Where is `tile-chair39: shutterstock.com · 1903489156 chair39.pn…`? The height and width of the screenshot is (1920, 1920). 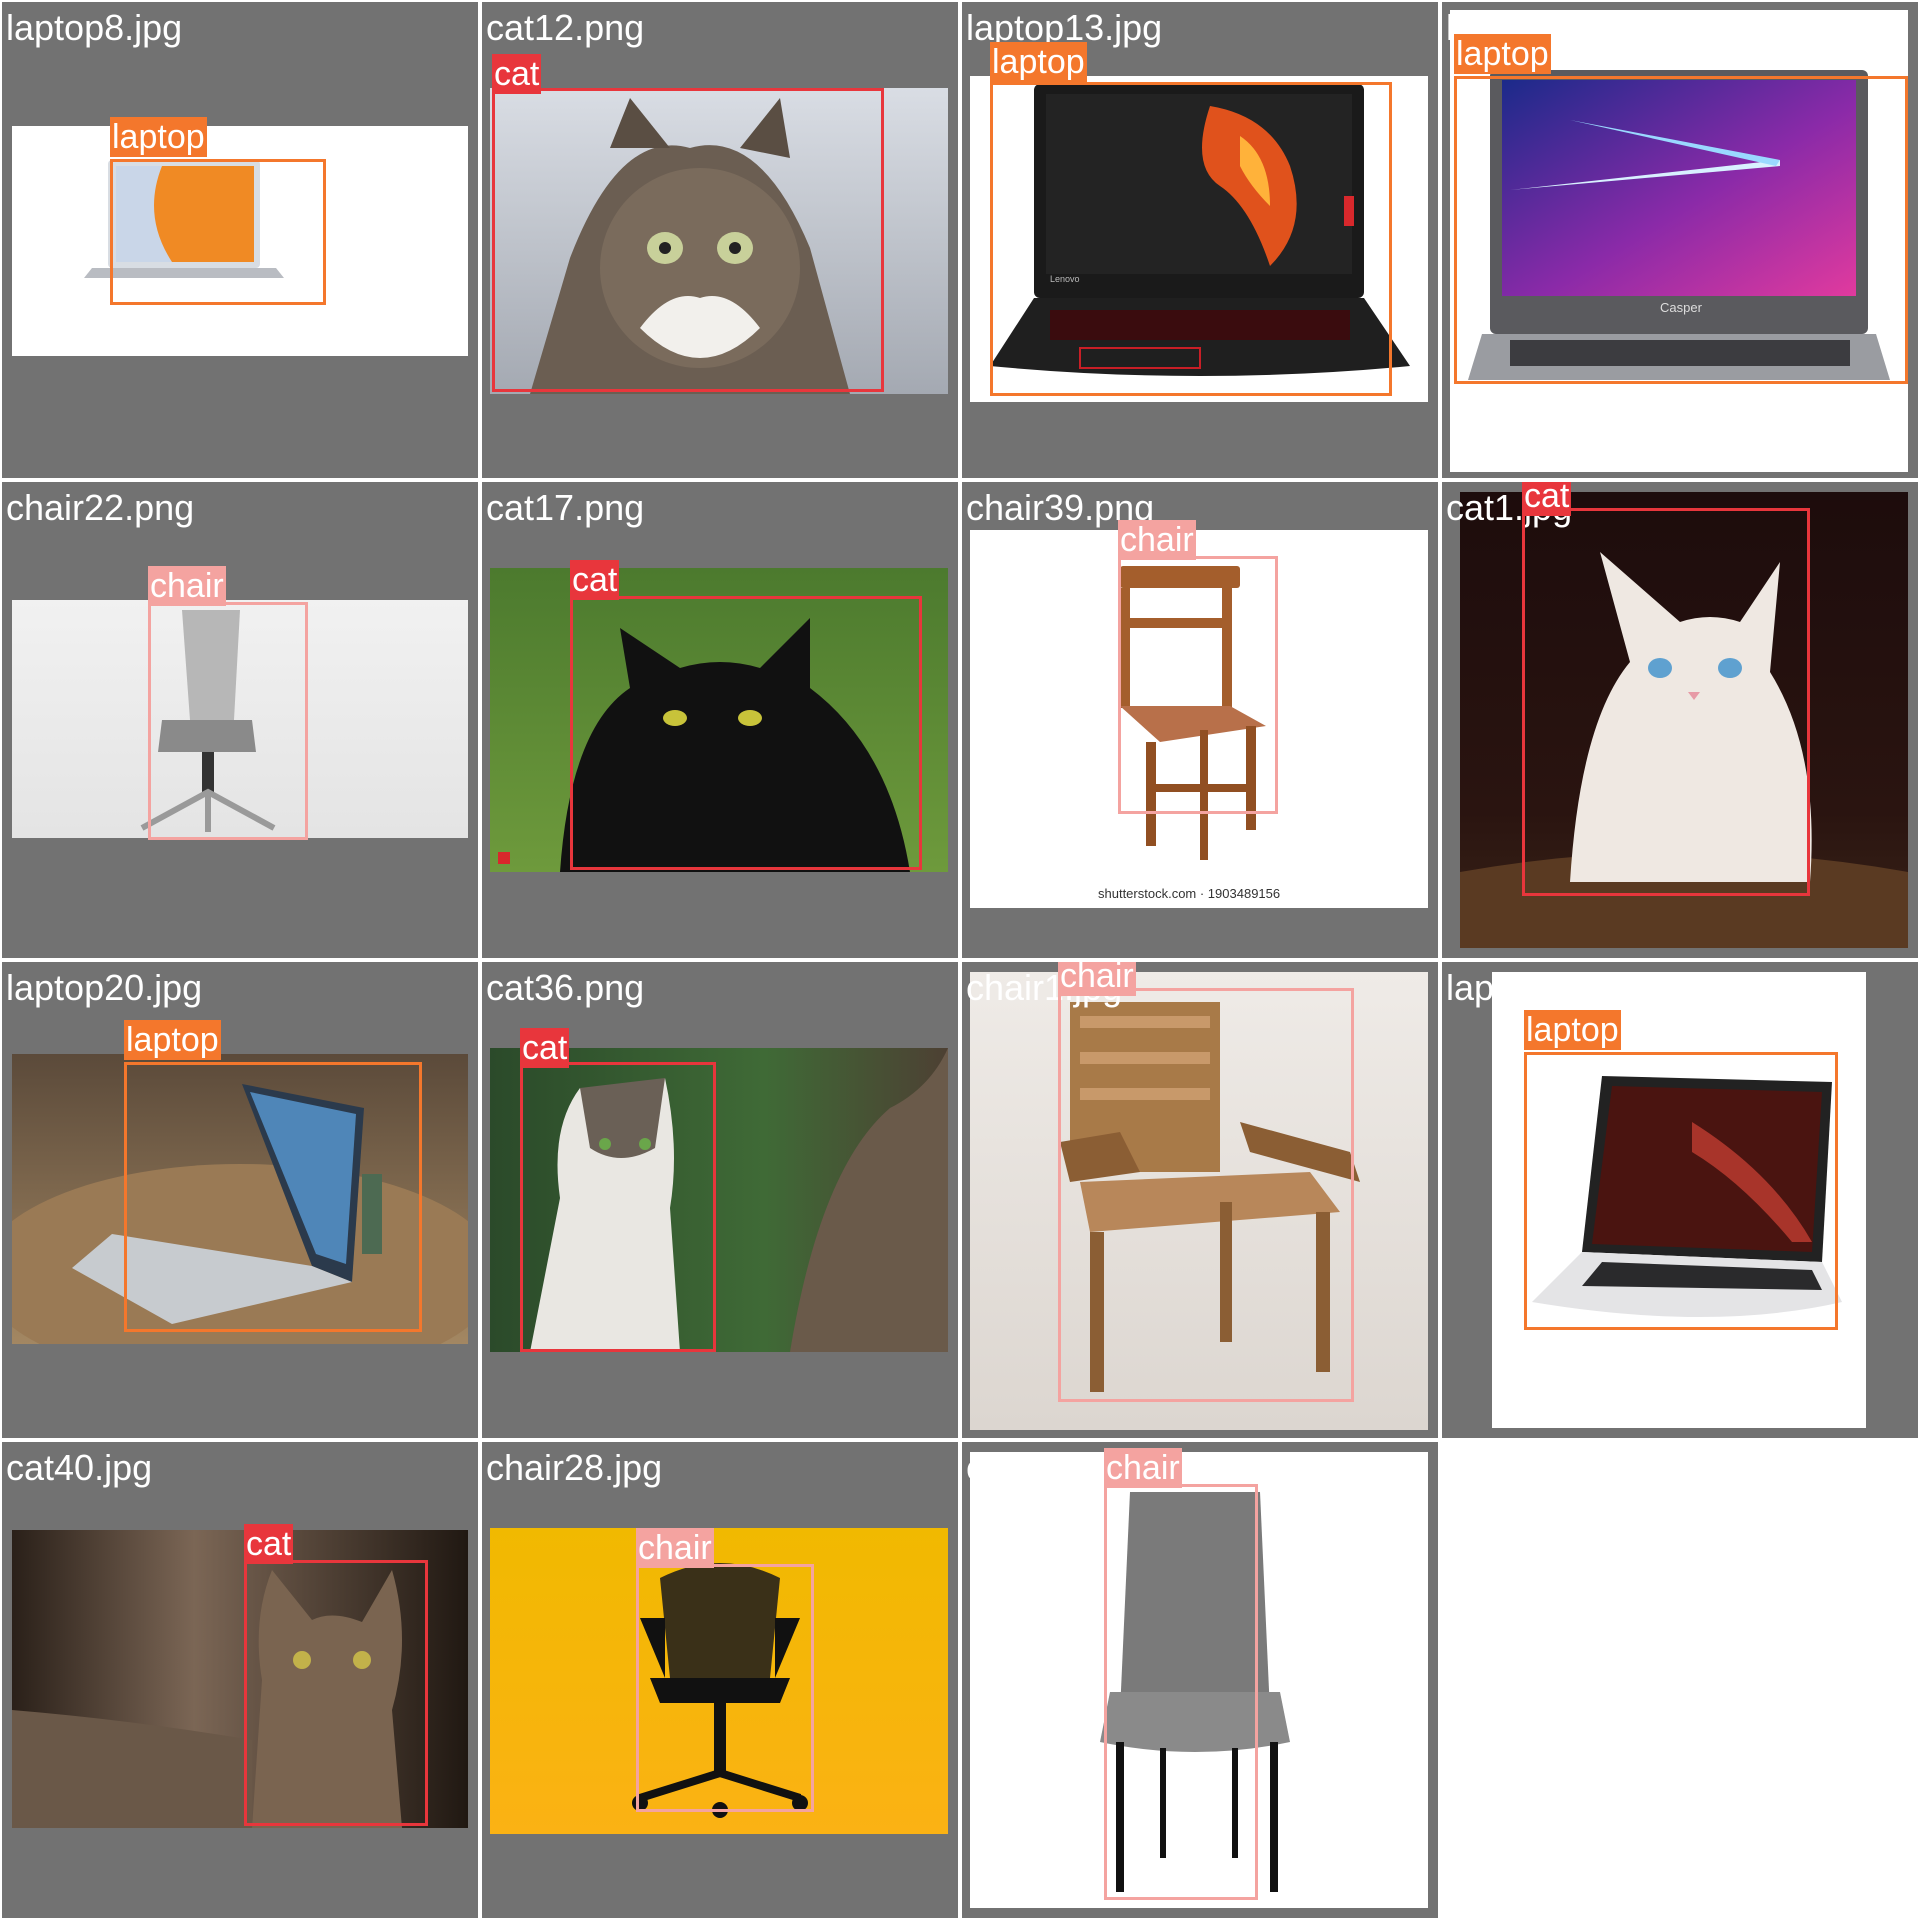 tile-chair39: shutterstock.com · 1903489156 chair39.pn… is located at coordinates (1200, 720).